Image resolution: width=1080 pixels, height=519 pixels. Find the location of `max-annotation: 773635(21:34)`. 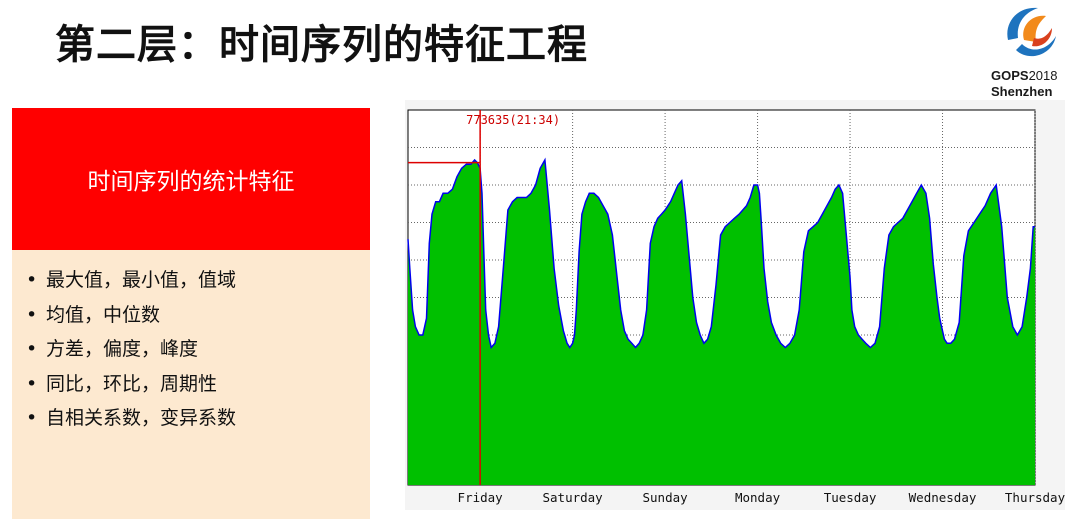

max-annotation: 773635(21:34) is located at coordinates (513, 120).